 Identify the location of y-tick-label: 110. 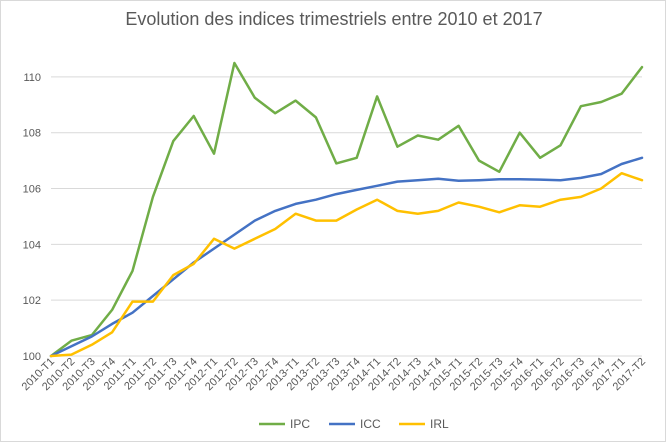
(32, 78).